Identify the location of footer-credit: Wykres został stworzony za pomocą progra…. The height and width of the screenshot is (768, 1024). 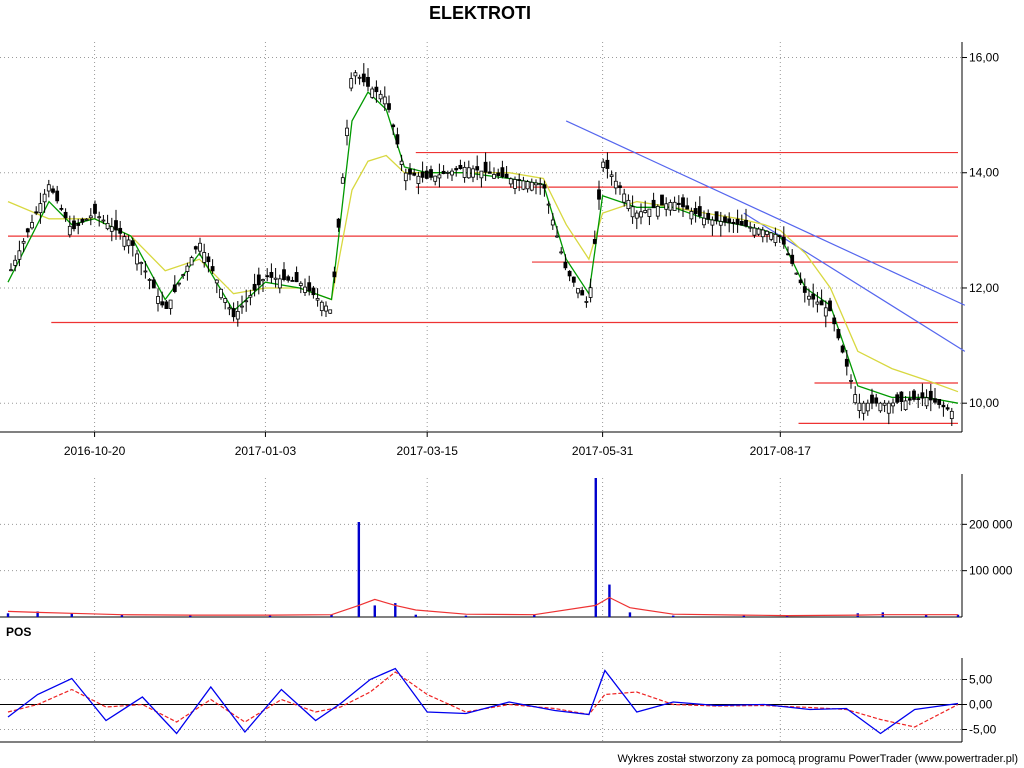
(817, 759).